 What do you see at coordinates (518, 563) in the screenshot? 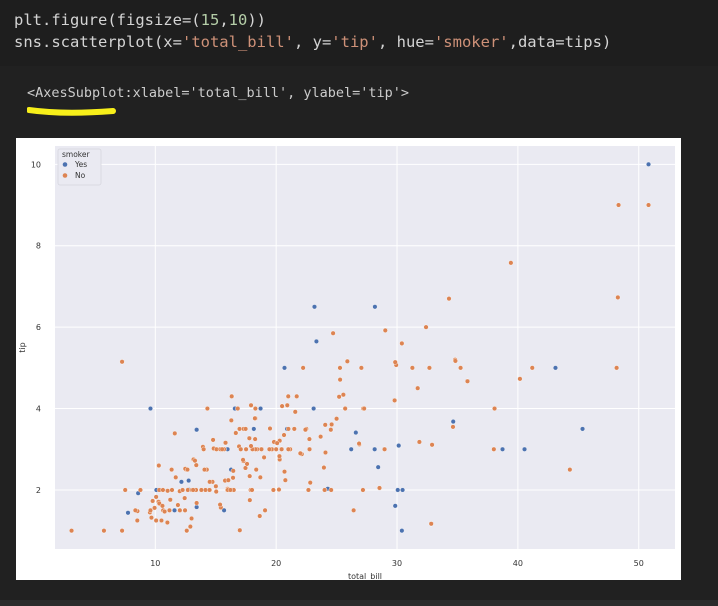
I see `x-tick-label: 40` at bounding box center [518, 563].